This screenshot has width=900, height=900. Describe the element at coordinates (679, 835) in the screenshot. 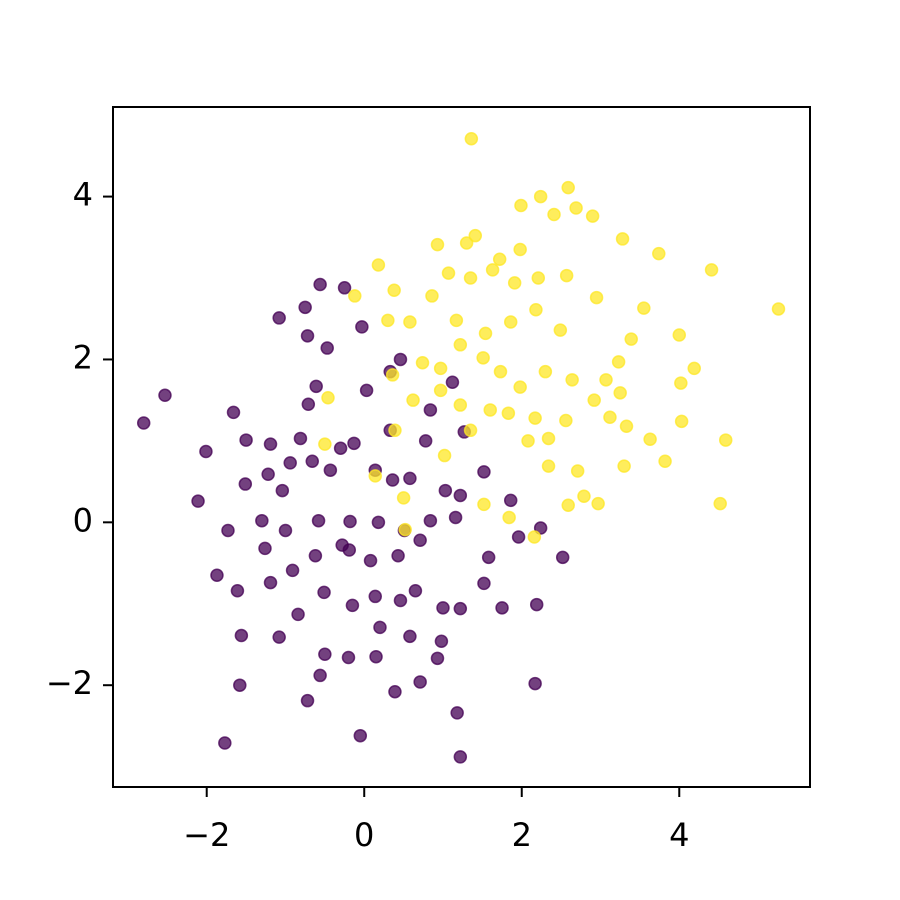

I see `x-tick-label: 4` at that location.